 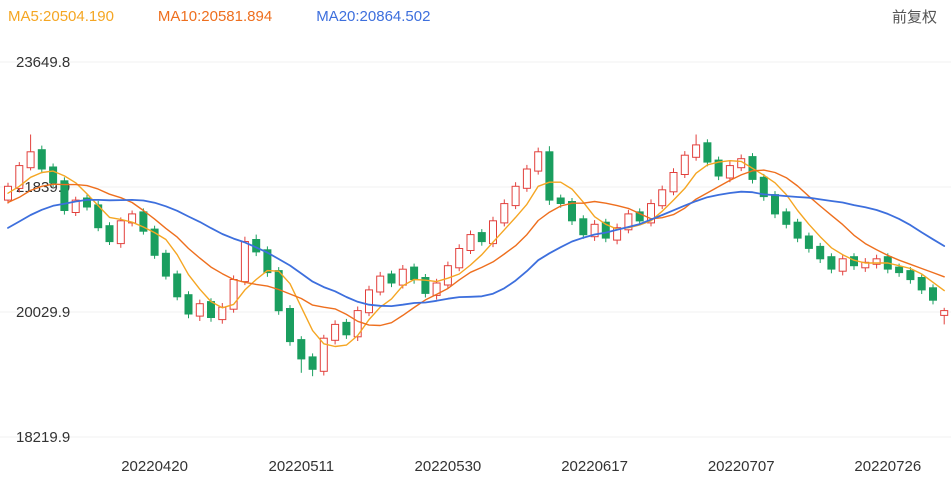 What do you see at coordinates (301, 466) in the screenshot?
I see `svg-text: 20220511` at bounding box center [301, 466].